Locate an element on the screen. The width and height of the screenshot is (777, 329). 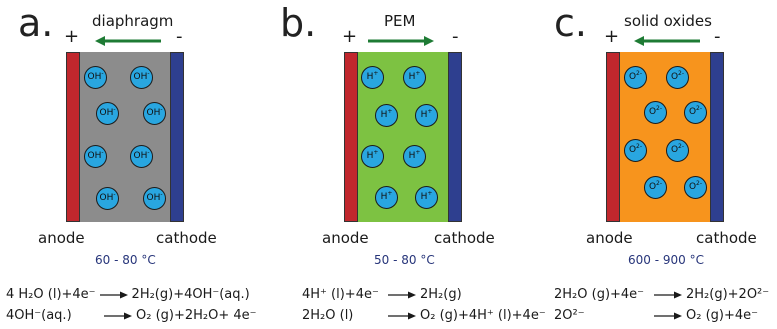
reaction-equation-1: 4H⁺ (l)+4e⁻ 2H₂(g) is located at coordinates (382, 294).